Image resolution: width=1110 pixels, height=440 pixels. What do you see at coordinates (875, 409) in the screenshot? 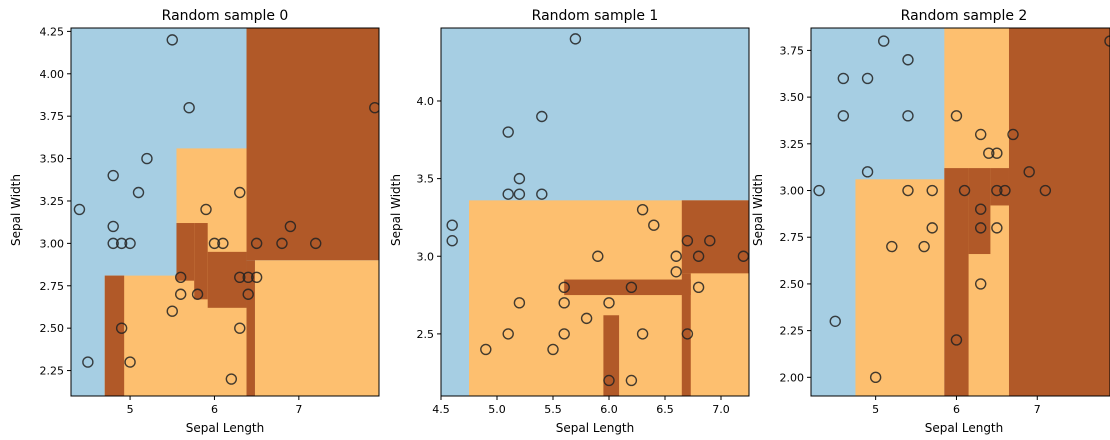
I see `x-tick-label: 5` at bounding box center [875, 409].